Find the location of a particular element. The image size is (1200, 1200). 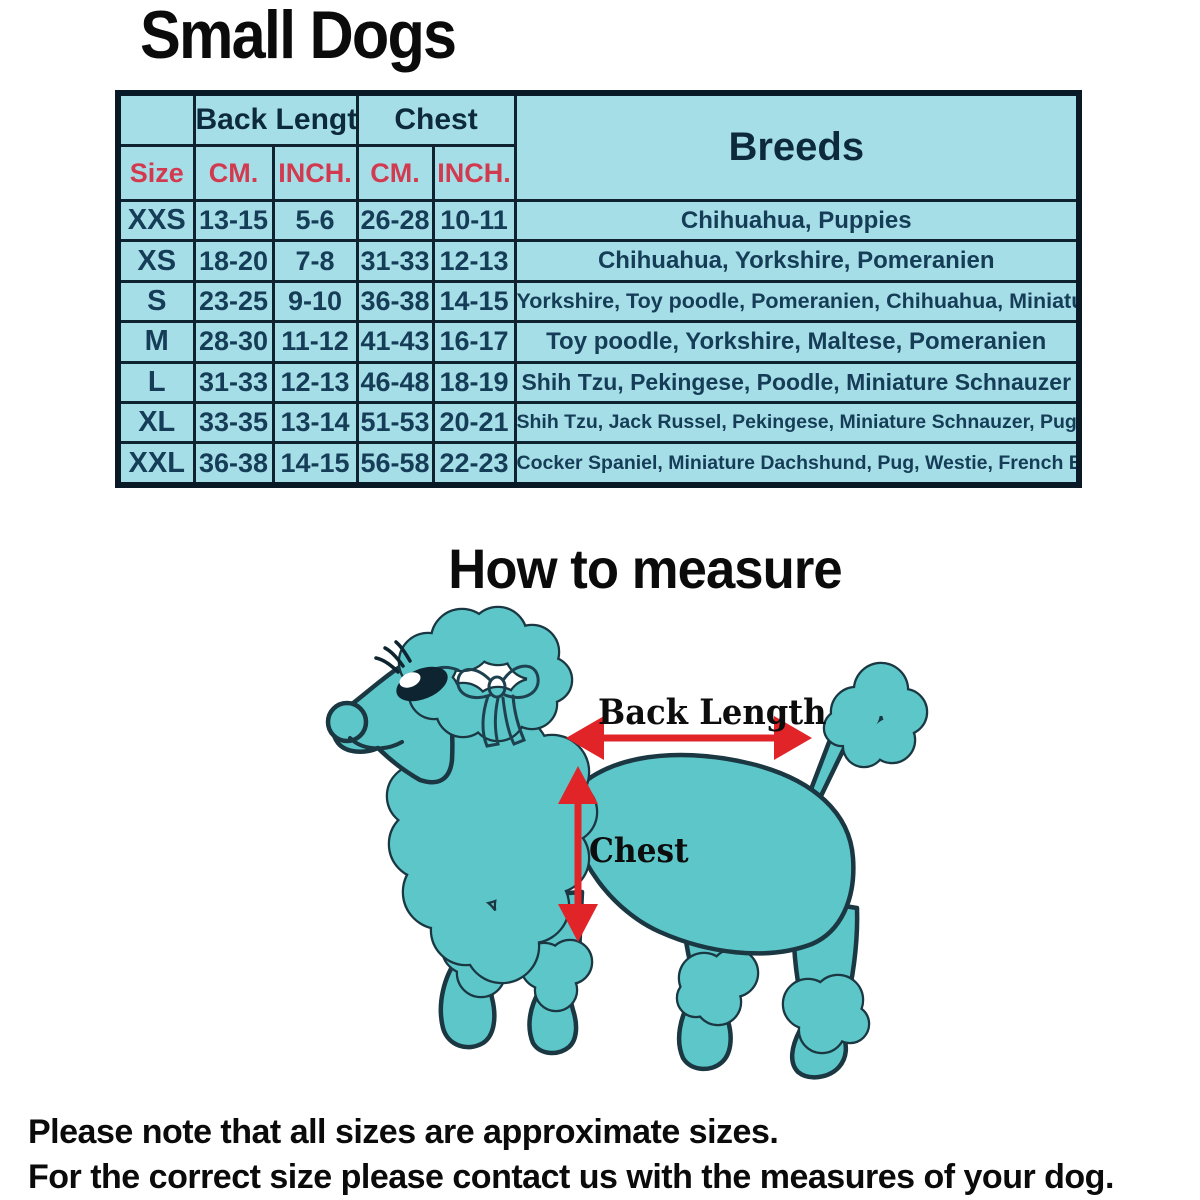

poodle-eye is located at coordinates (411, 671).